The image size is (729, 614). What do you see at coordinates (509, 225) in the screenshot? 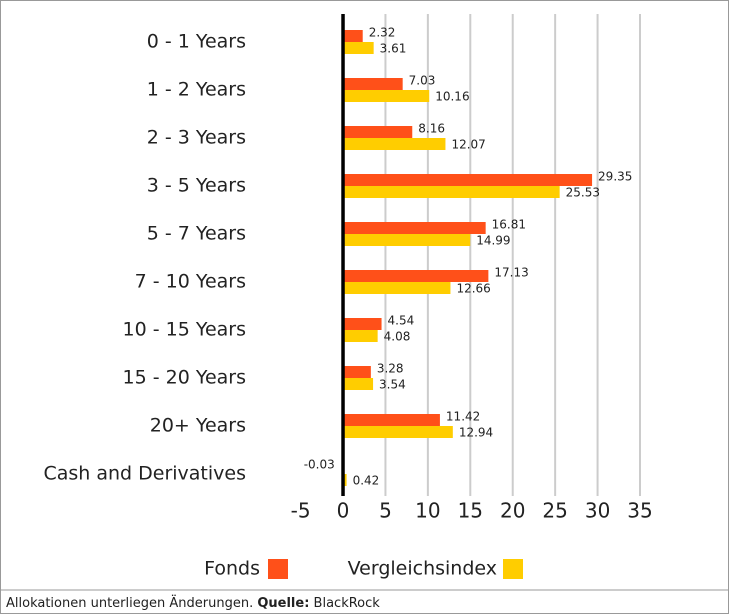
I see `value-label: 16.81` at bounding box center [509, 225].